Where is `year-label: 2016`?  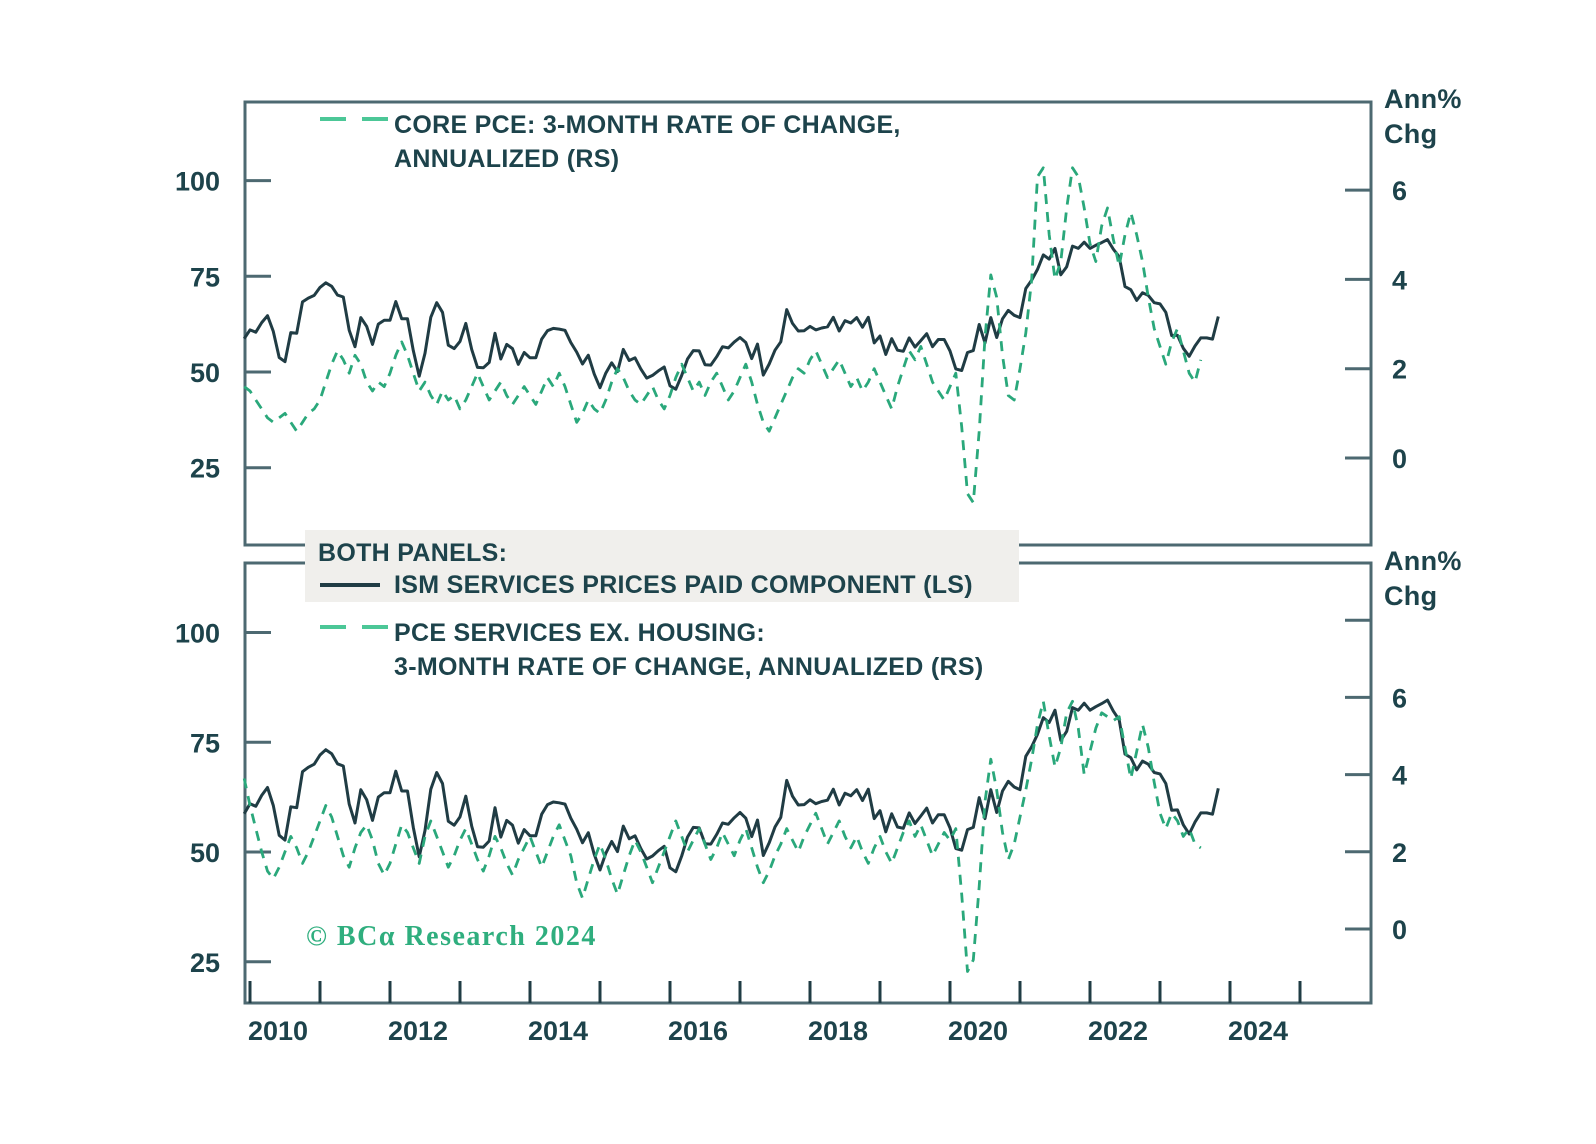
year-label: 2016 is located at coordinates (698, 1031).